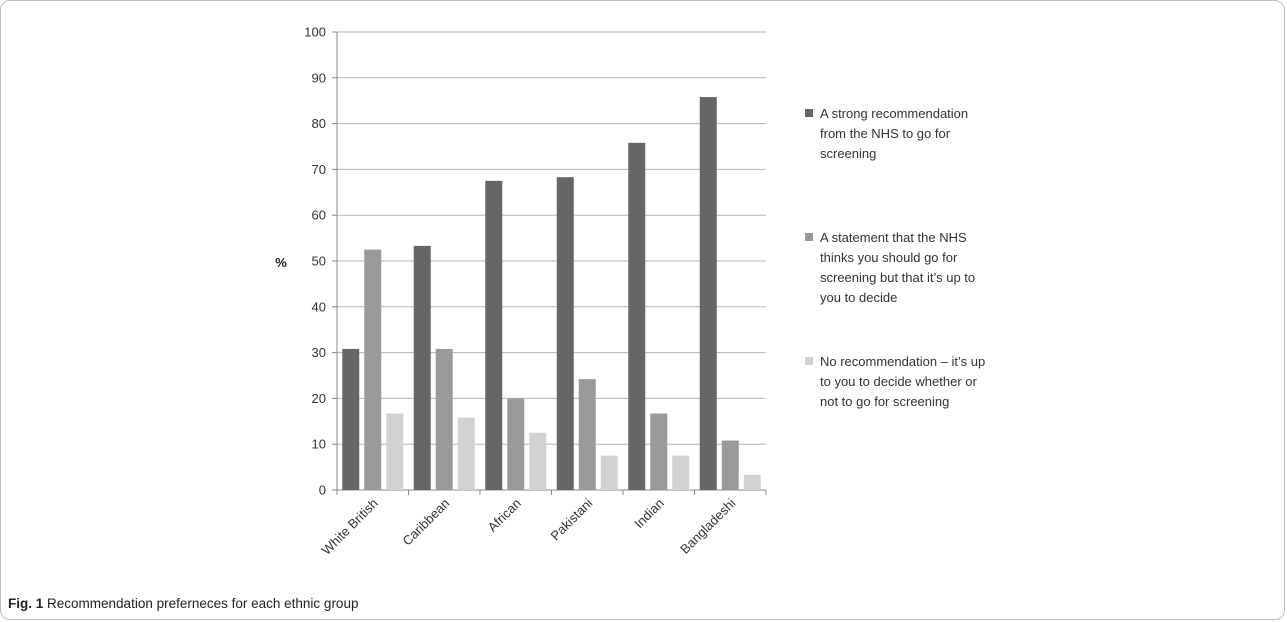 This screenshot has height=622, width=1287. I want to click on y-tick-label: 80, so click(319, 123).